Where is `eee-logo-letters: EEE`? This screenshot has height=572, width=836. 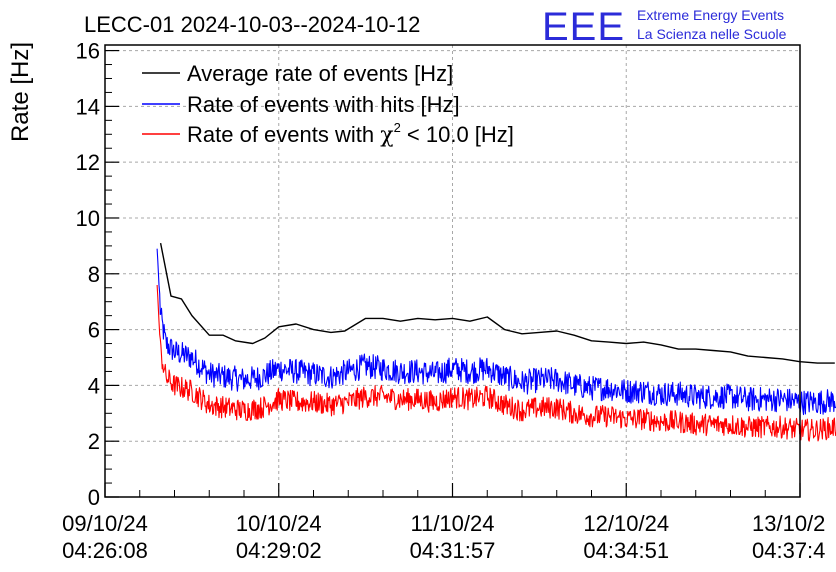
eee-logo-letters: EEE is located at coordinates (583, 27).